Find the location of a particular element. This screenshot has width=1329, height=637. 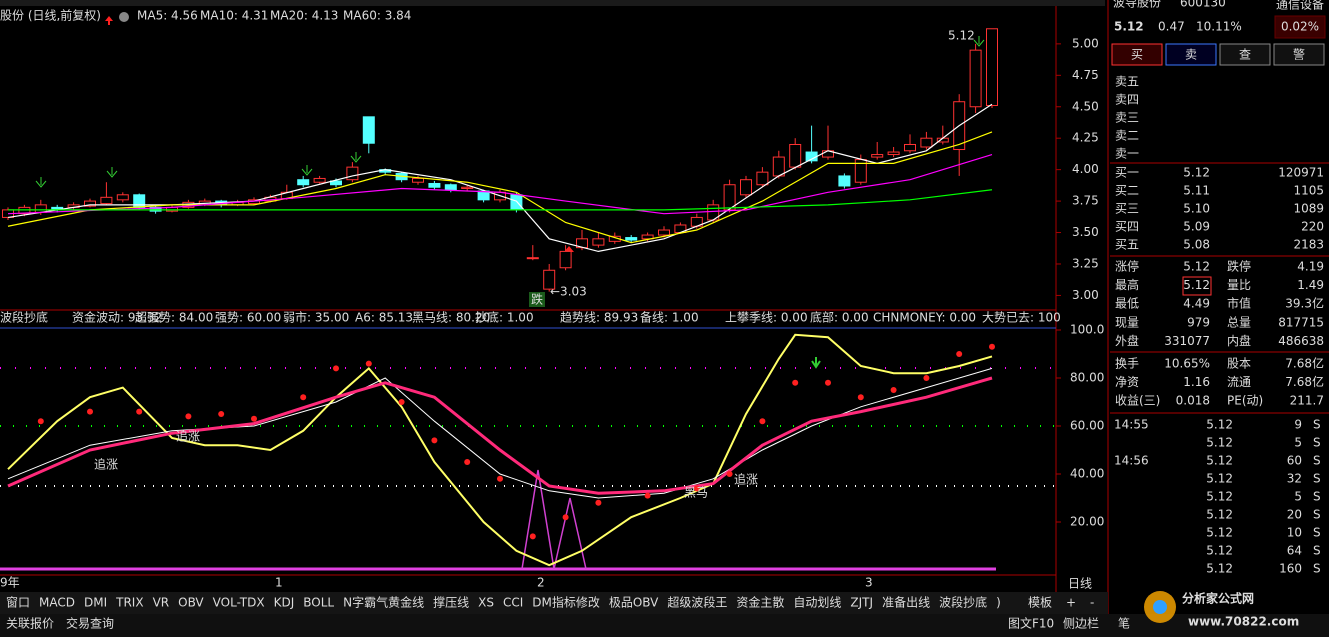

alert-button is located at coordinates (1299, 54).